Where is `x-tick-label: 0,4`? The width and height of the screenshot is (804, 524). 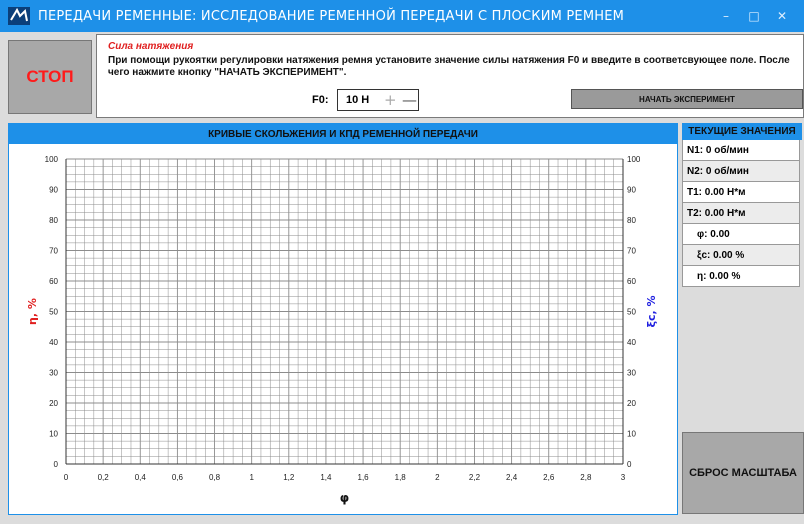
x-tick-label: 0,4 is located at coordinates (141, 477).